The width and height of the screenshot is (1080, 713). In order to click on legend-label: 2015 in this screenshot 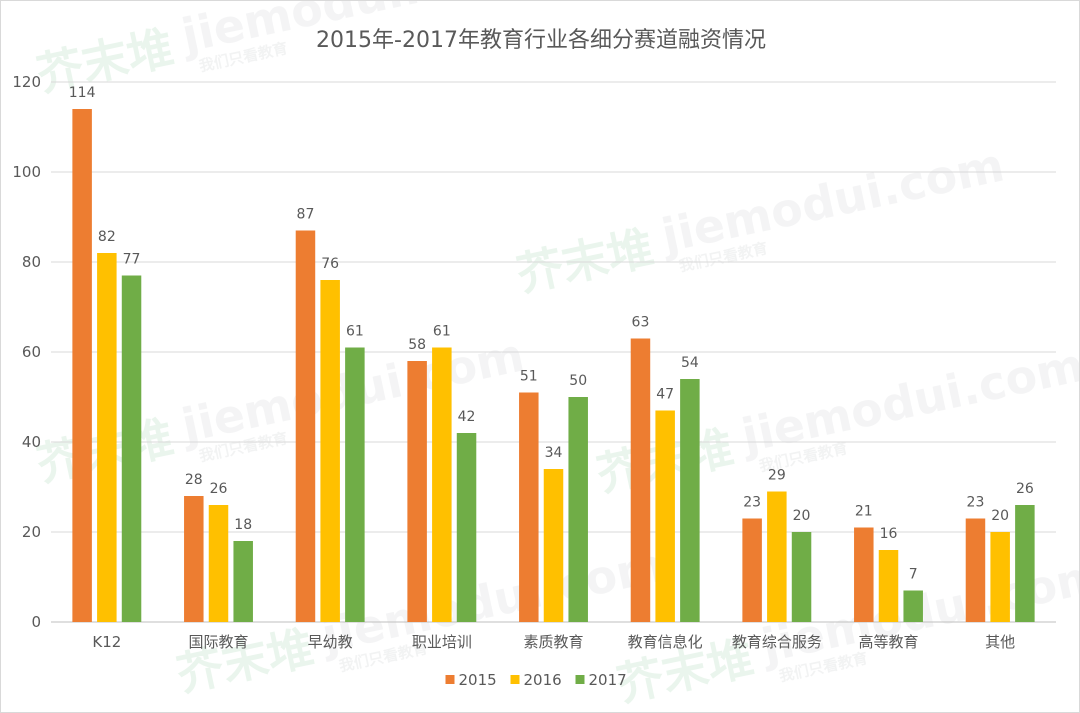, I will do `click(478, 680)`.